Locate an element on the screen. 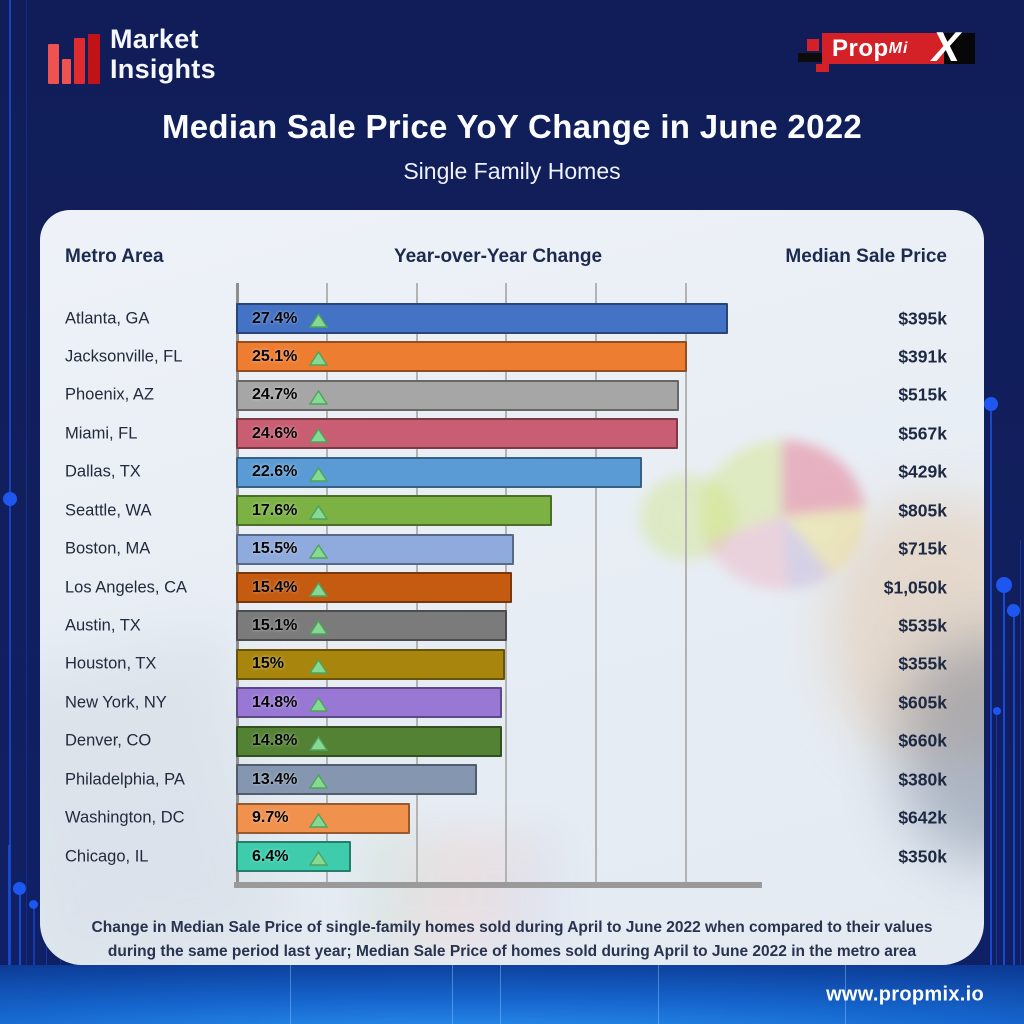  propmix-x: X is located at coordinates (946, 46).